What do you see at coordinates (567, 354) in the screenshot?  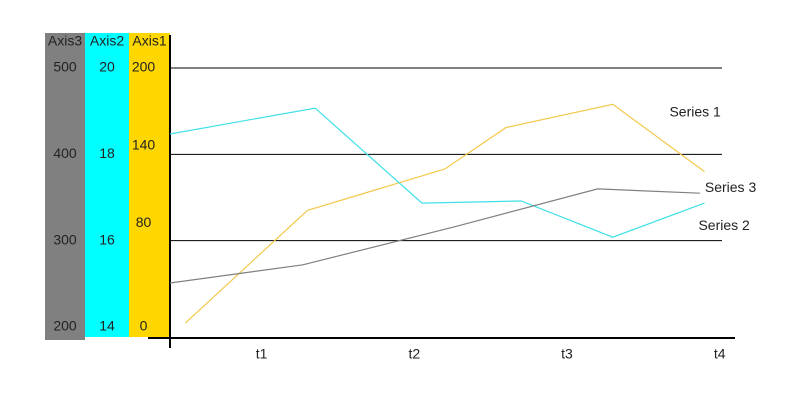 I see `x-tick-label: t3` at bounding box center [567, 354].